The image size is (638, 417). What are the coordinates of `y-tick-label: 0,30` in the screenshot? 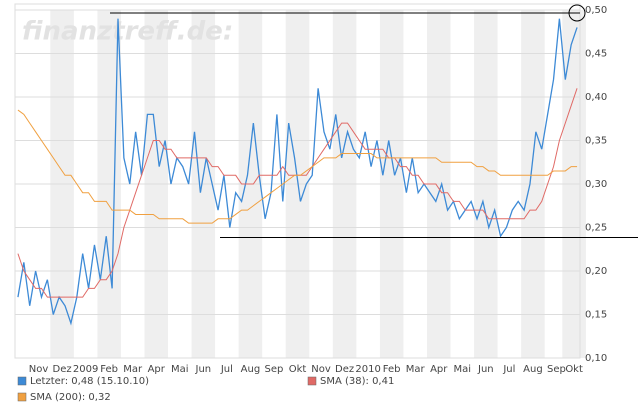 It's located at (596, 184).